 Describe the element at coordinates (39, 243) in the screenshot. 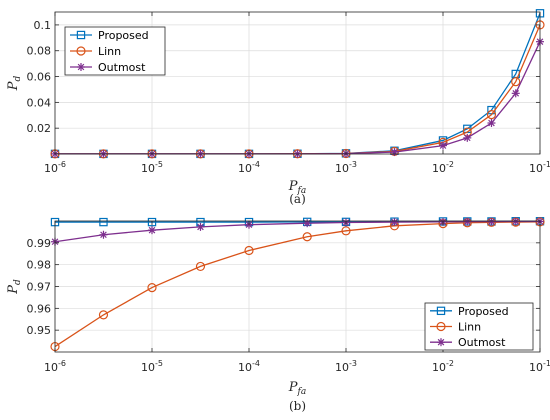

I see `y-tick-label: 0.99` at that location.